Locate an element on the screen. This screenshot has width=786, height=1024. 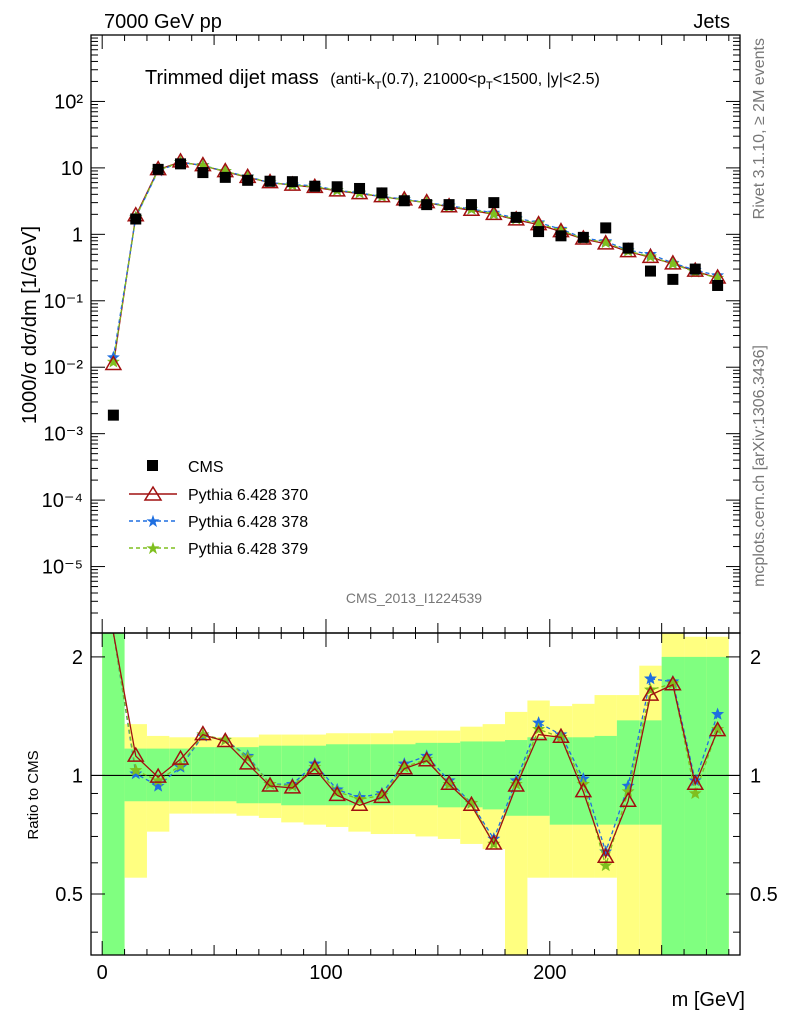
rivet-version-label: Rivet 3.1.10, ≥ 2M events is located at coordinates (759, 128).